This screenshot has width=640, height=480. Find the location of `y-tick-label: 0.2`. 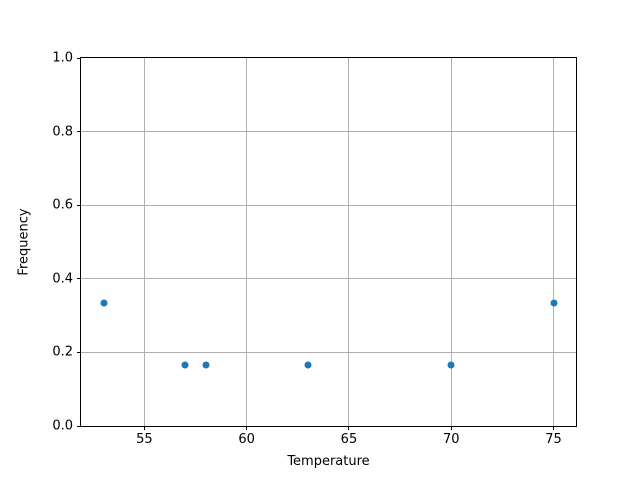

y-tick-label: 0.2 is located at coordinates (62, 352).